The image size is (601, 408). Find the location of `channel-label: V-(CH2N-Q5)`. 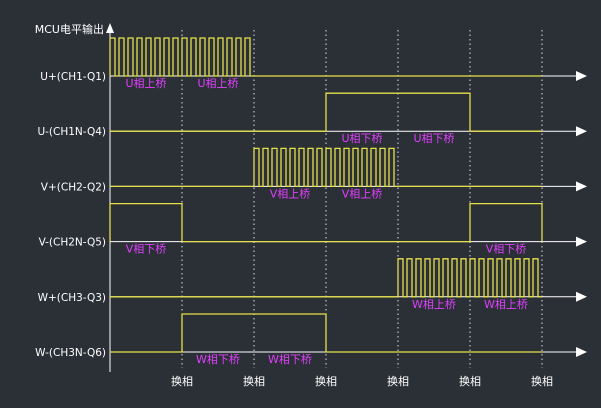

channel-label: V-(CH2N-Q5) is located at coordinates (72, 243).